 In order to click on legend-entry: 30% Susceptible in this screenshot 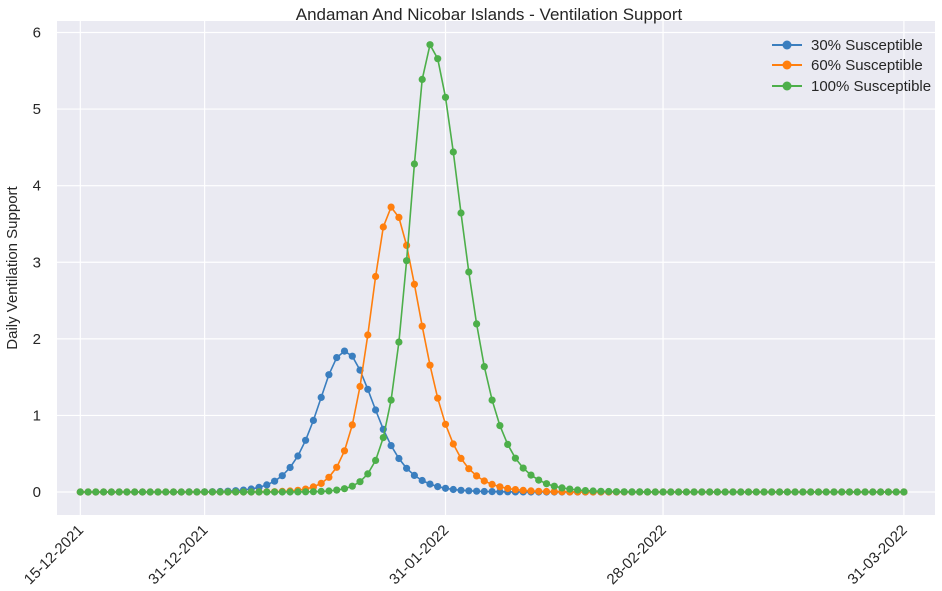, I will do `click(847, 45)`.